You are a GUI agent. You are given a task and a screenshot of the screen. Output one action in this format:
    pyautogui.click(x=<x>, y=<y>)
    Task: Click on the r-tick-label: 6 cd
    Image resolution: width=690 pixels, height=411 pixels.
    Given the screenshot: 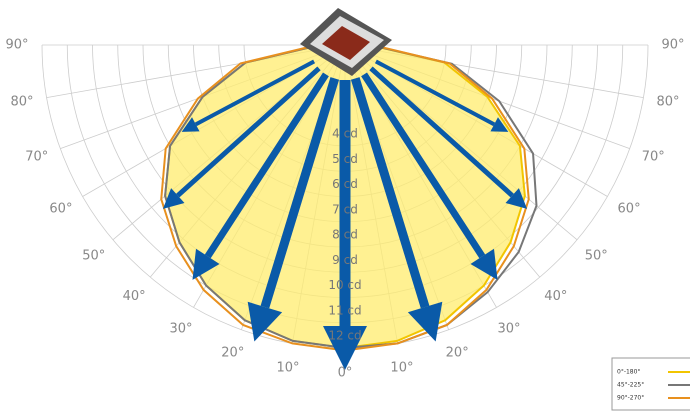 What is the action you would take?
    pyautogui.click(x=345, y=184)
    